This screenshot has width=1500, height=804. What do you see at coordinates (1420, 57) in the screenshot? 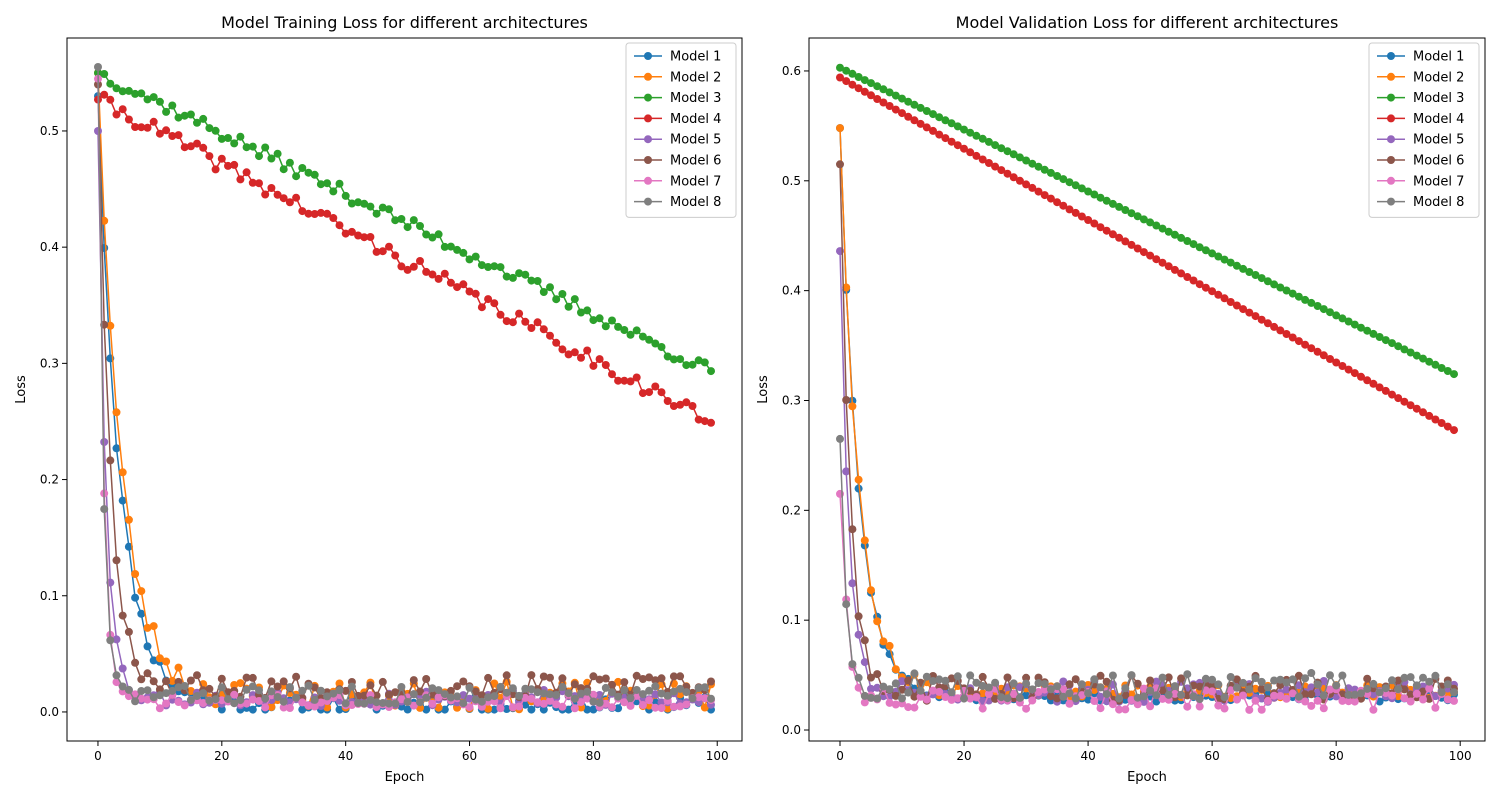
I see `legend-item-model-1: Model 1` at bounding box center [1420, 57].